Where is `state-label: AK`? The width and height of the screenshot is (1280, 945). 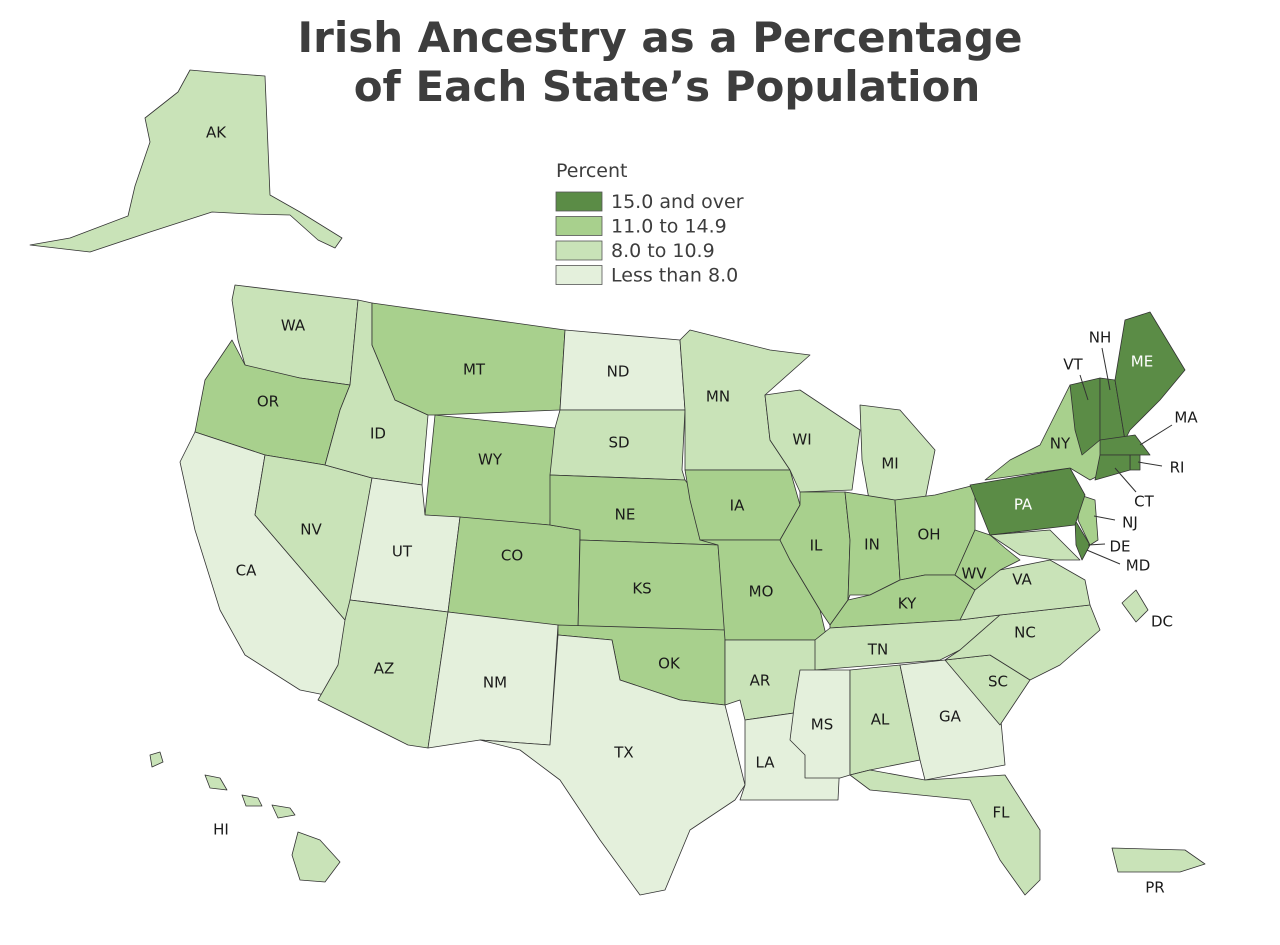 state-label: AK is located at coordinates (216, 133).